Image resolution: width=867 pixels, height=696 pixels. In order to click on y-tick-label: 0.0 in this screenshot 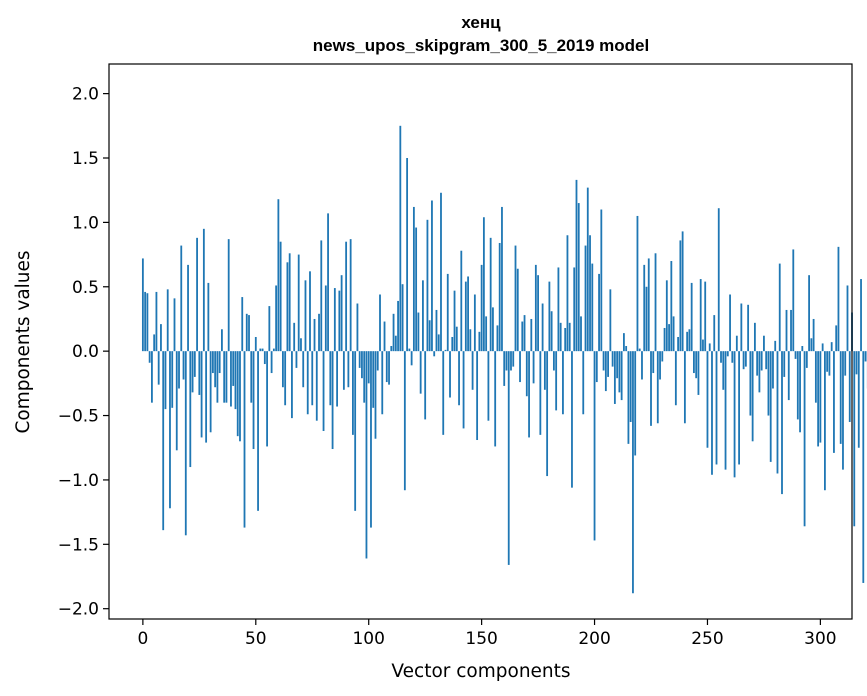, I will do `click(85, 352)`.